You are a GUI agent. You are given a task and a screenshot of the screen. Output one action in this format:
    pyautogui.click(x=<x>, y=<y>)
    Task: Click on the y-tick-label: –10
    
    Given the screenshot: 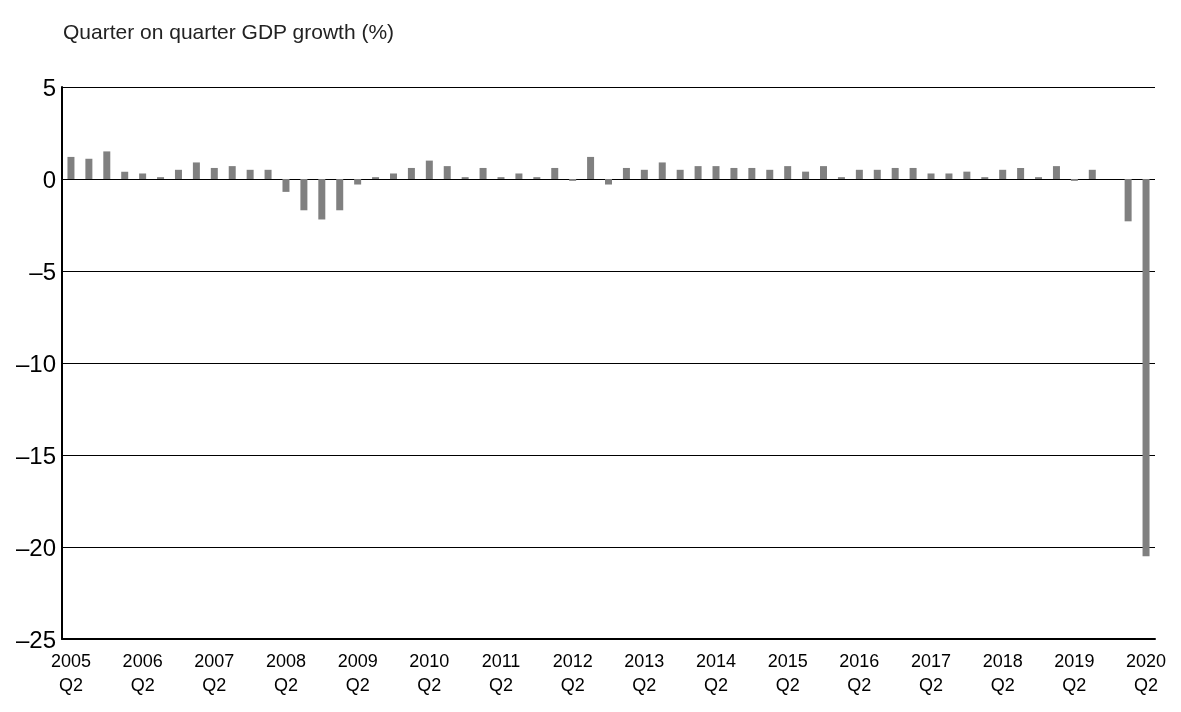 What is the action you would take?
    pyautogui.click(x=35, y=363)
    